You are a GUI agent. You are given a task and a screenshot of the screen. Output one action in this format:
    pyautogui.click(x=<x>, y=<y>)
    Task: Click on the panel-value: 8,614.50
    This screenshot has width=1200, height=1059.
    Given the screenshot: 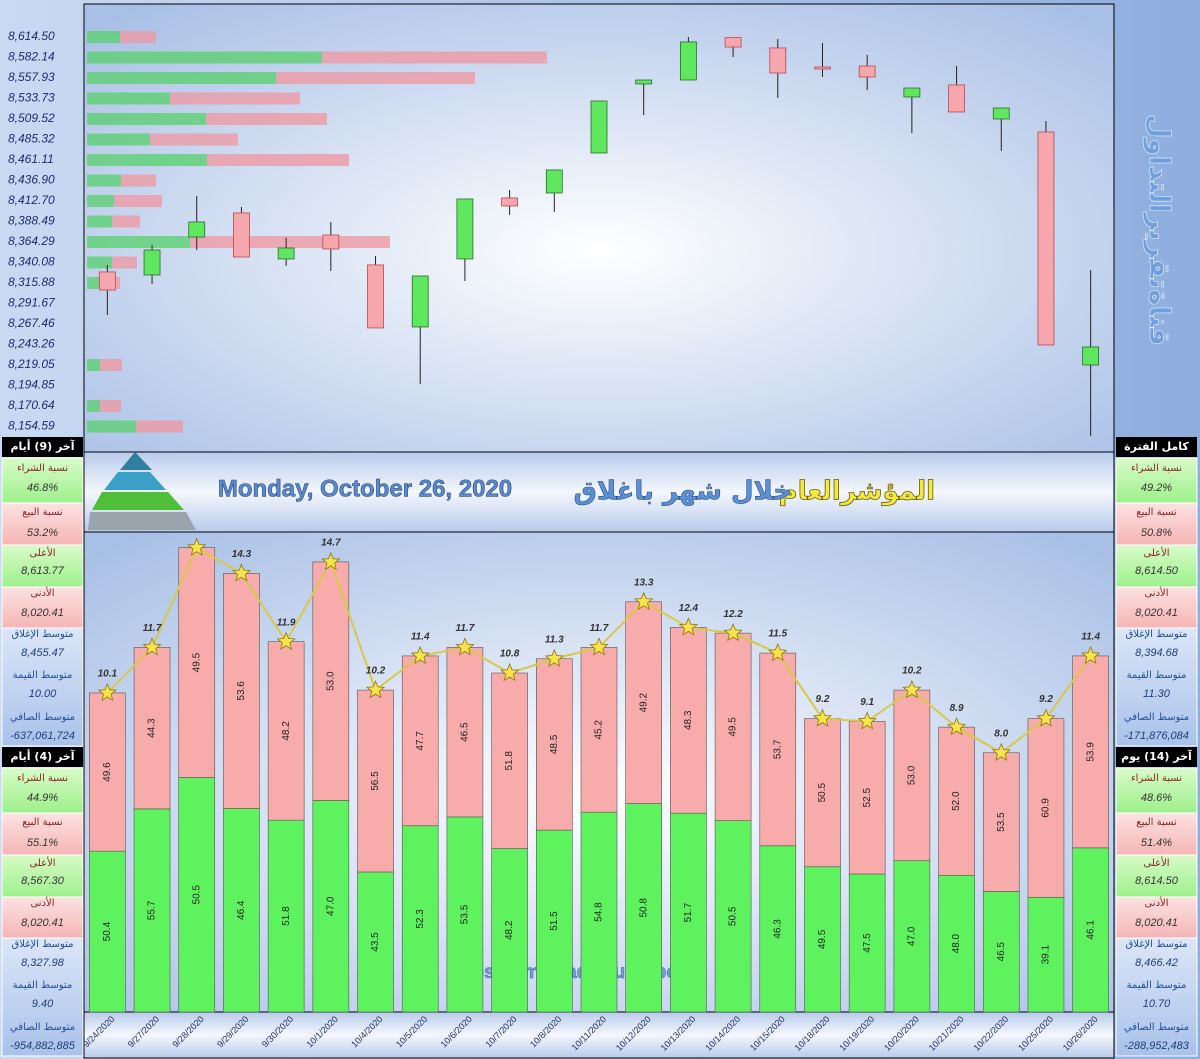 What is the action you would take?
    pyautogui.click(x=1157, y=571)
    